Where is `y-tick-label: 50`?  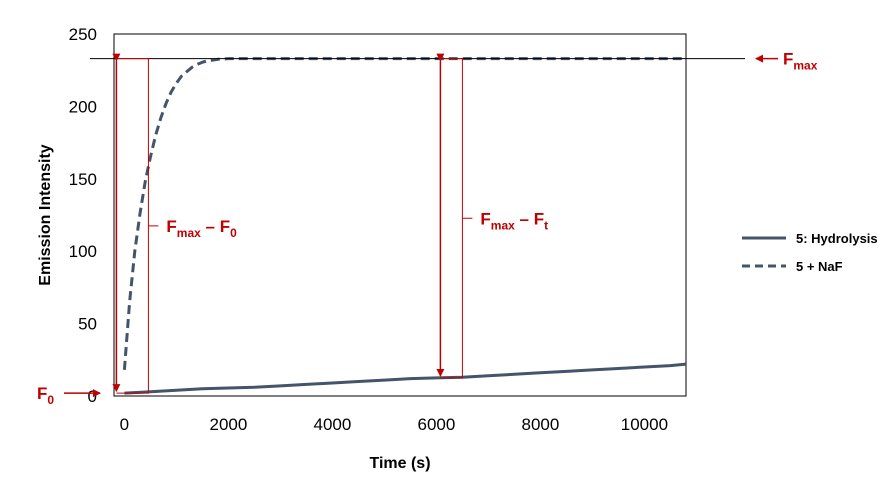 y-tick-label: 50 is located at coordinates (87, 324).